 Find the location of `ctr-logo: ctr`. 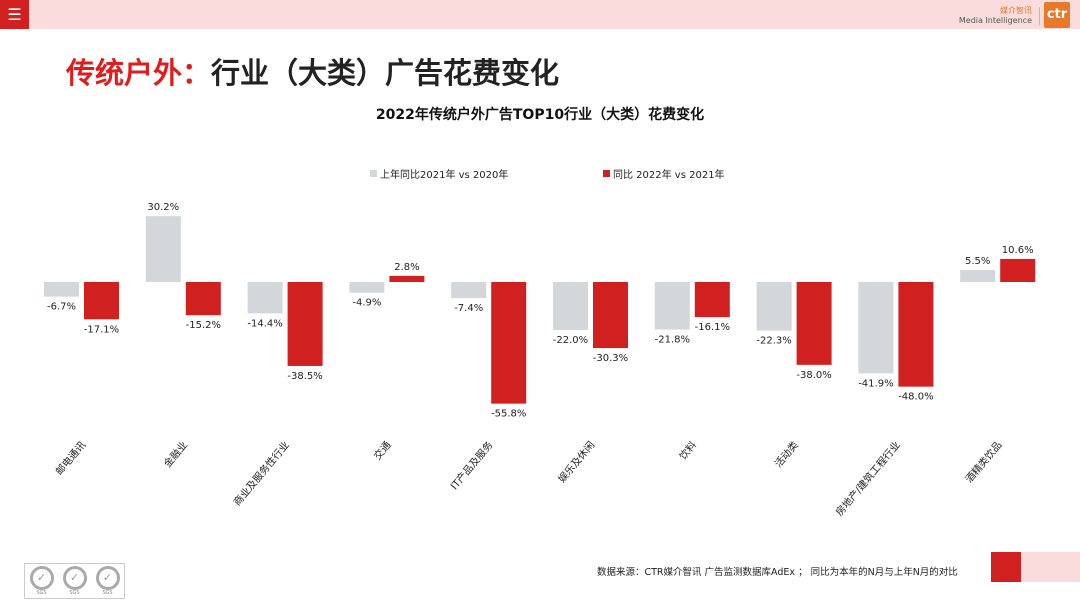

ctr-logo: ctr is located at coordinates (1057, 15).